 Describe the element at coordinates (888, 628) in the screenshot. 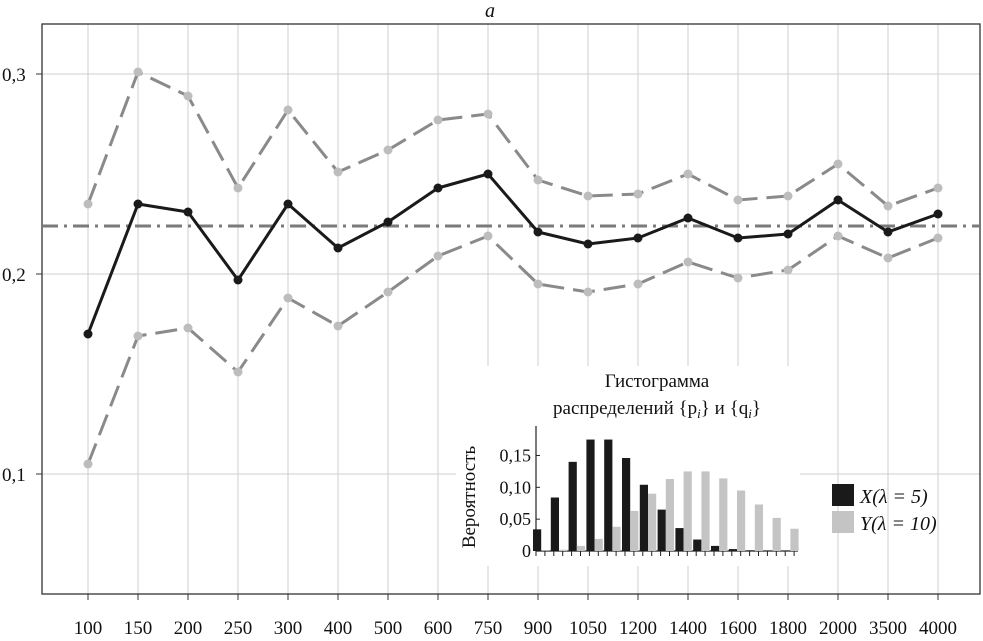

I see `x-tick-label: 3500` at that location.